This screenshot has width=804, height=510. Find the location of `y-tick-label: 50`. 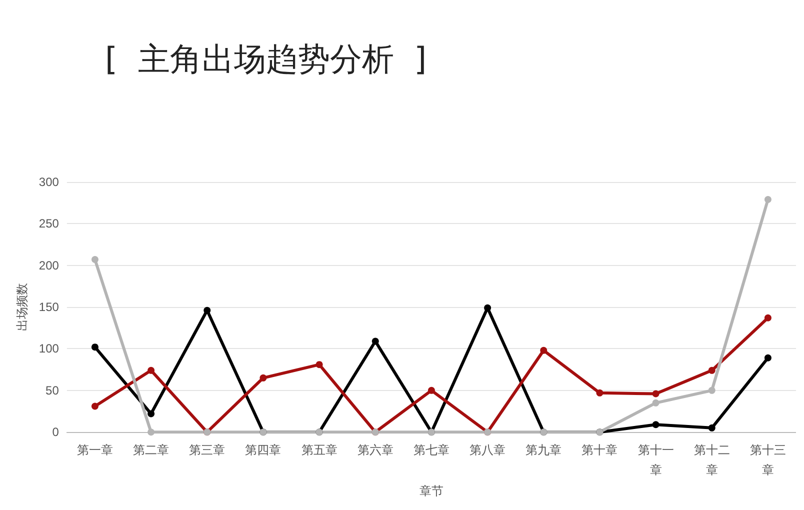

y-tick-label: 50 is located at coordinates (53, 390).